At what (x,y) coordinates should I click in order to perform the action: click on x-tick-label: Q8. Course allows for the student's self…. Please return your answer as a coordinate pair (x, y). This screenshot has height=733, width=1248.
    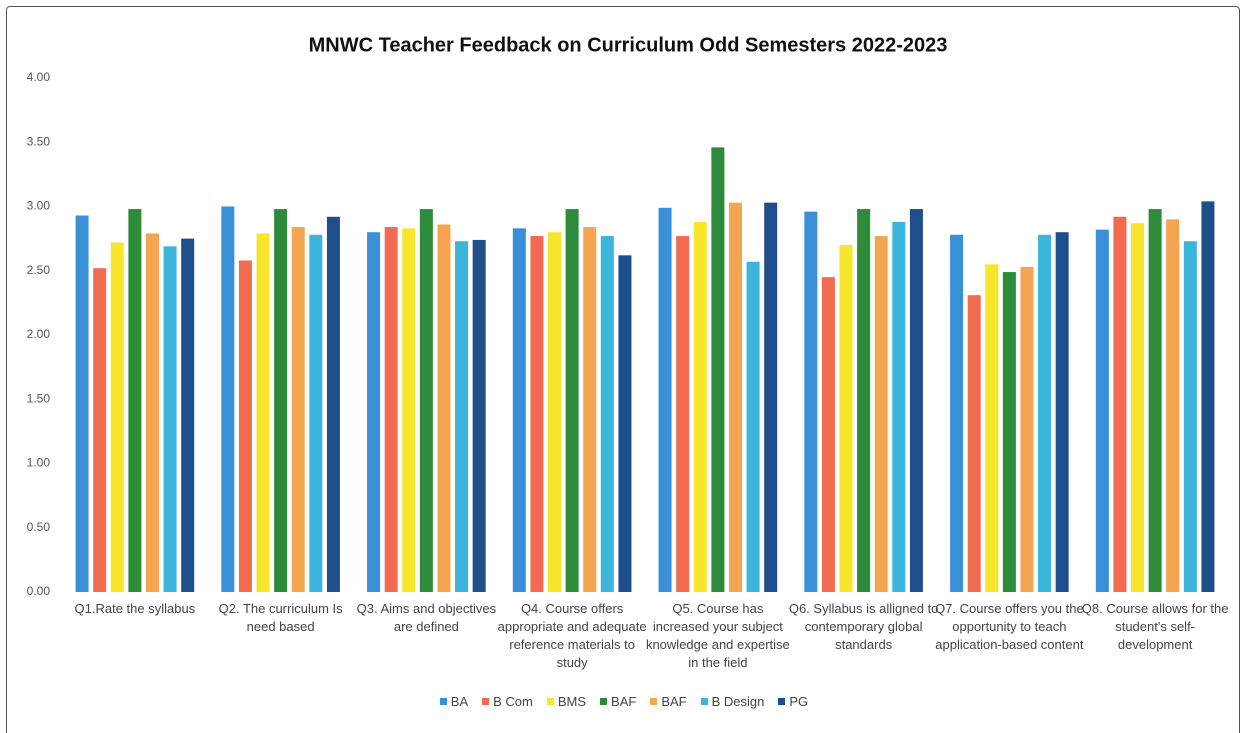
    Looking at the image, I should click on (1155, 626).